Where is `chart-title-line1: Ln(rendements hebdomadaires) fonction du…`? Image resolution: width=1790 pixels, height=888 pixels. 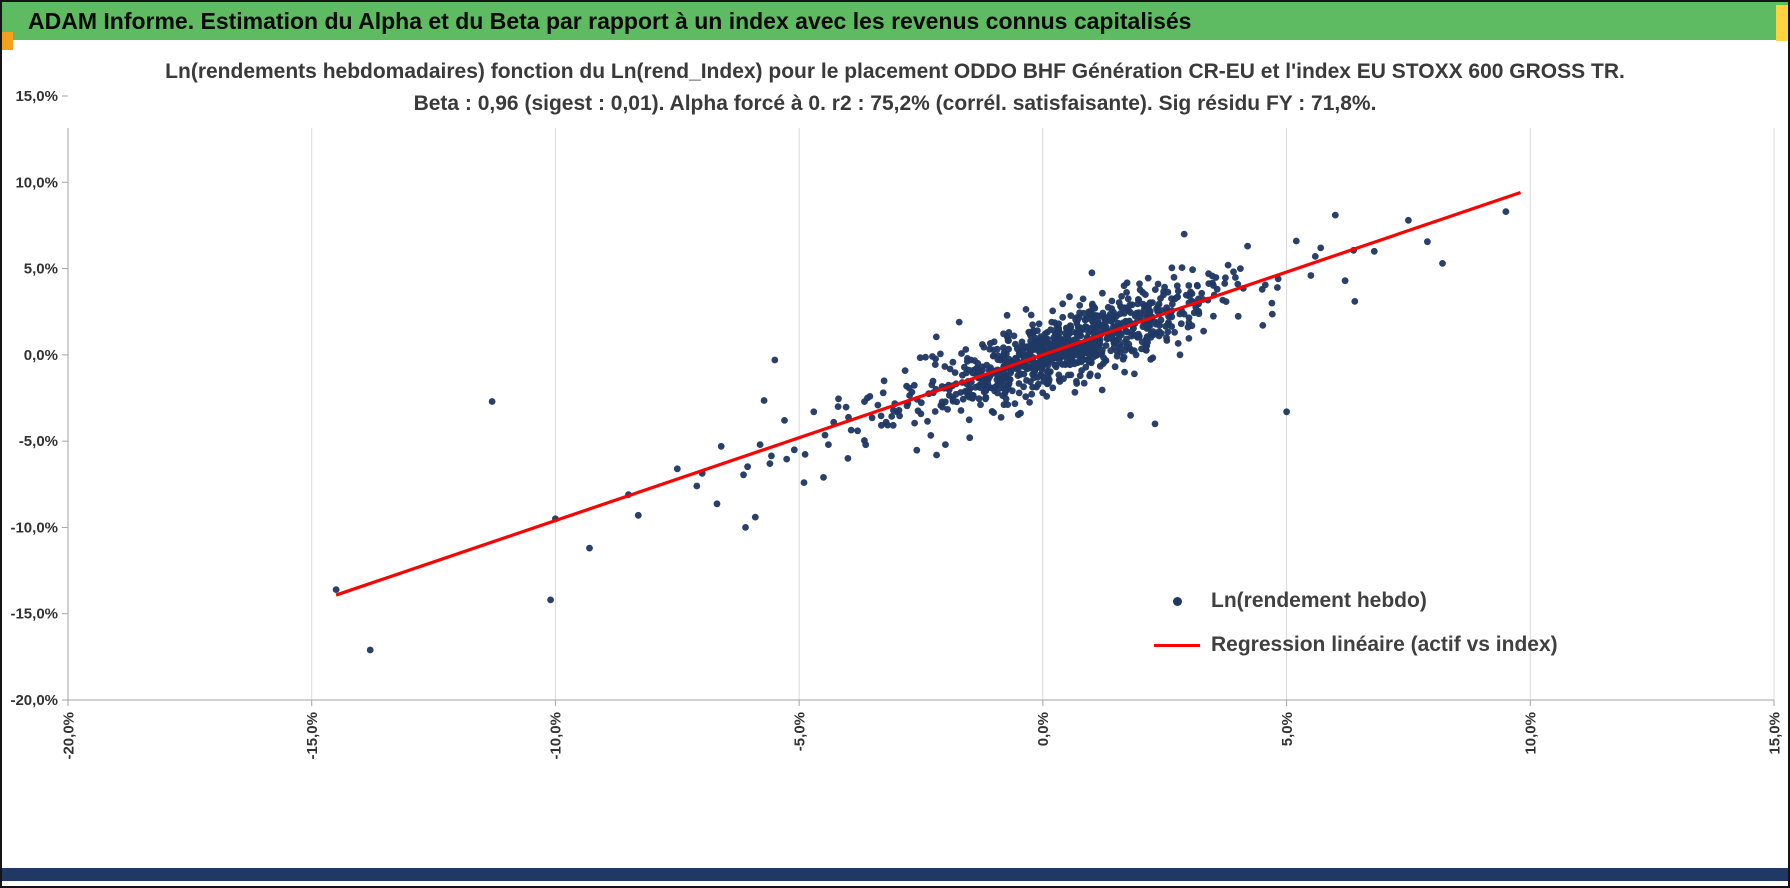
chart-title-line1: Ln(rendements hebdomadaires) fonction du… is located at coordinates (895, 71).